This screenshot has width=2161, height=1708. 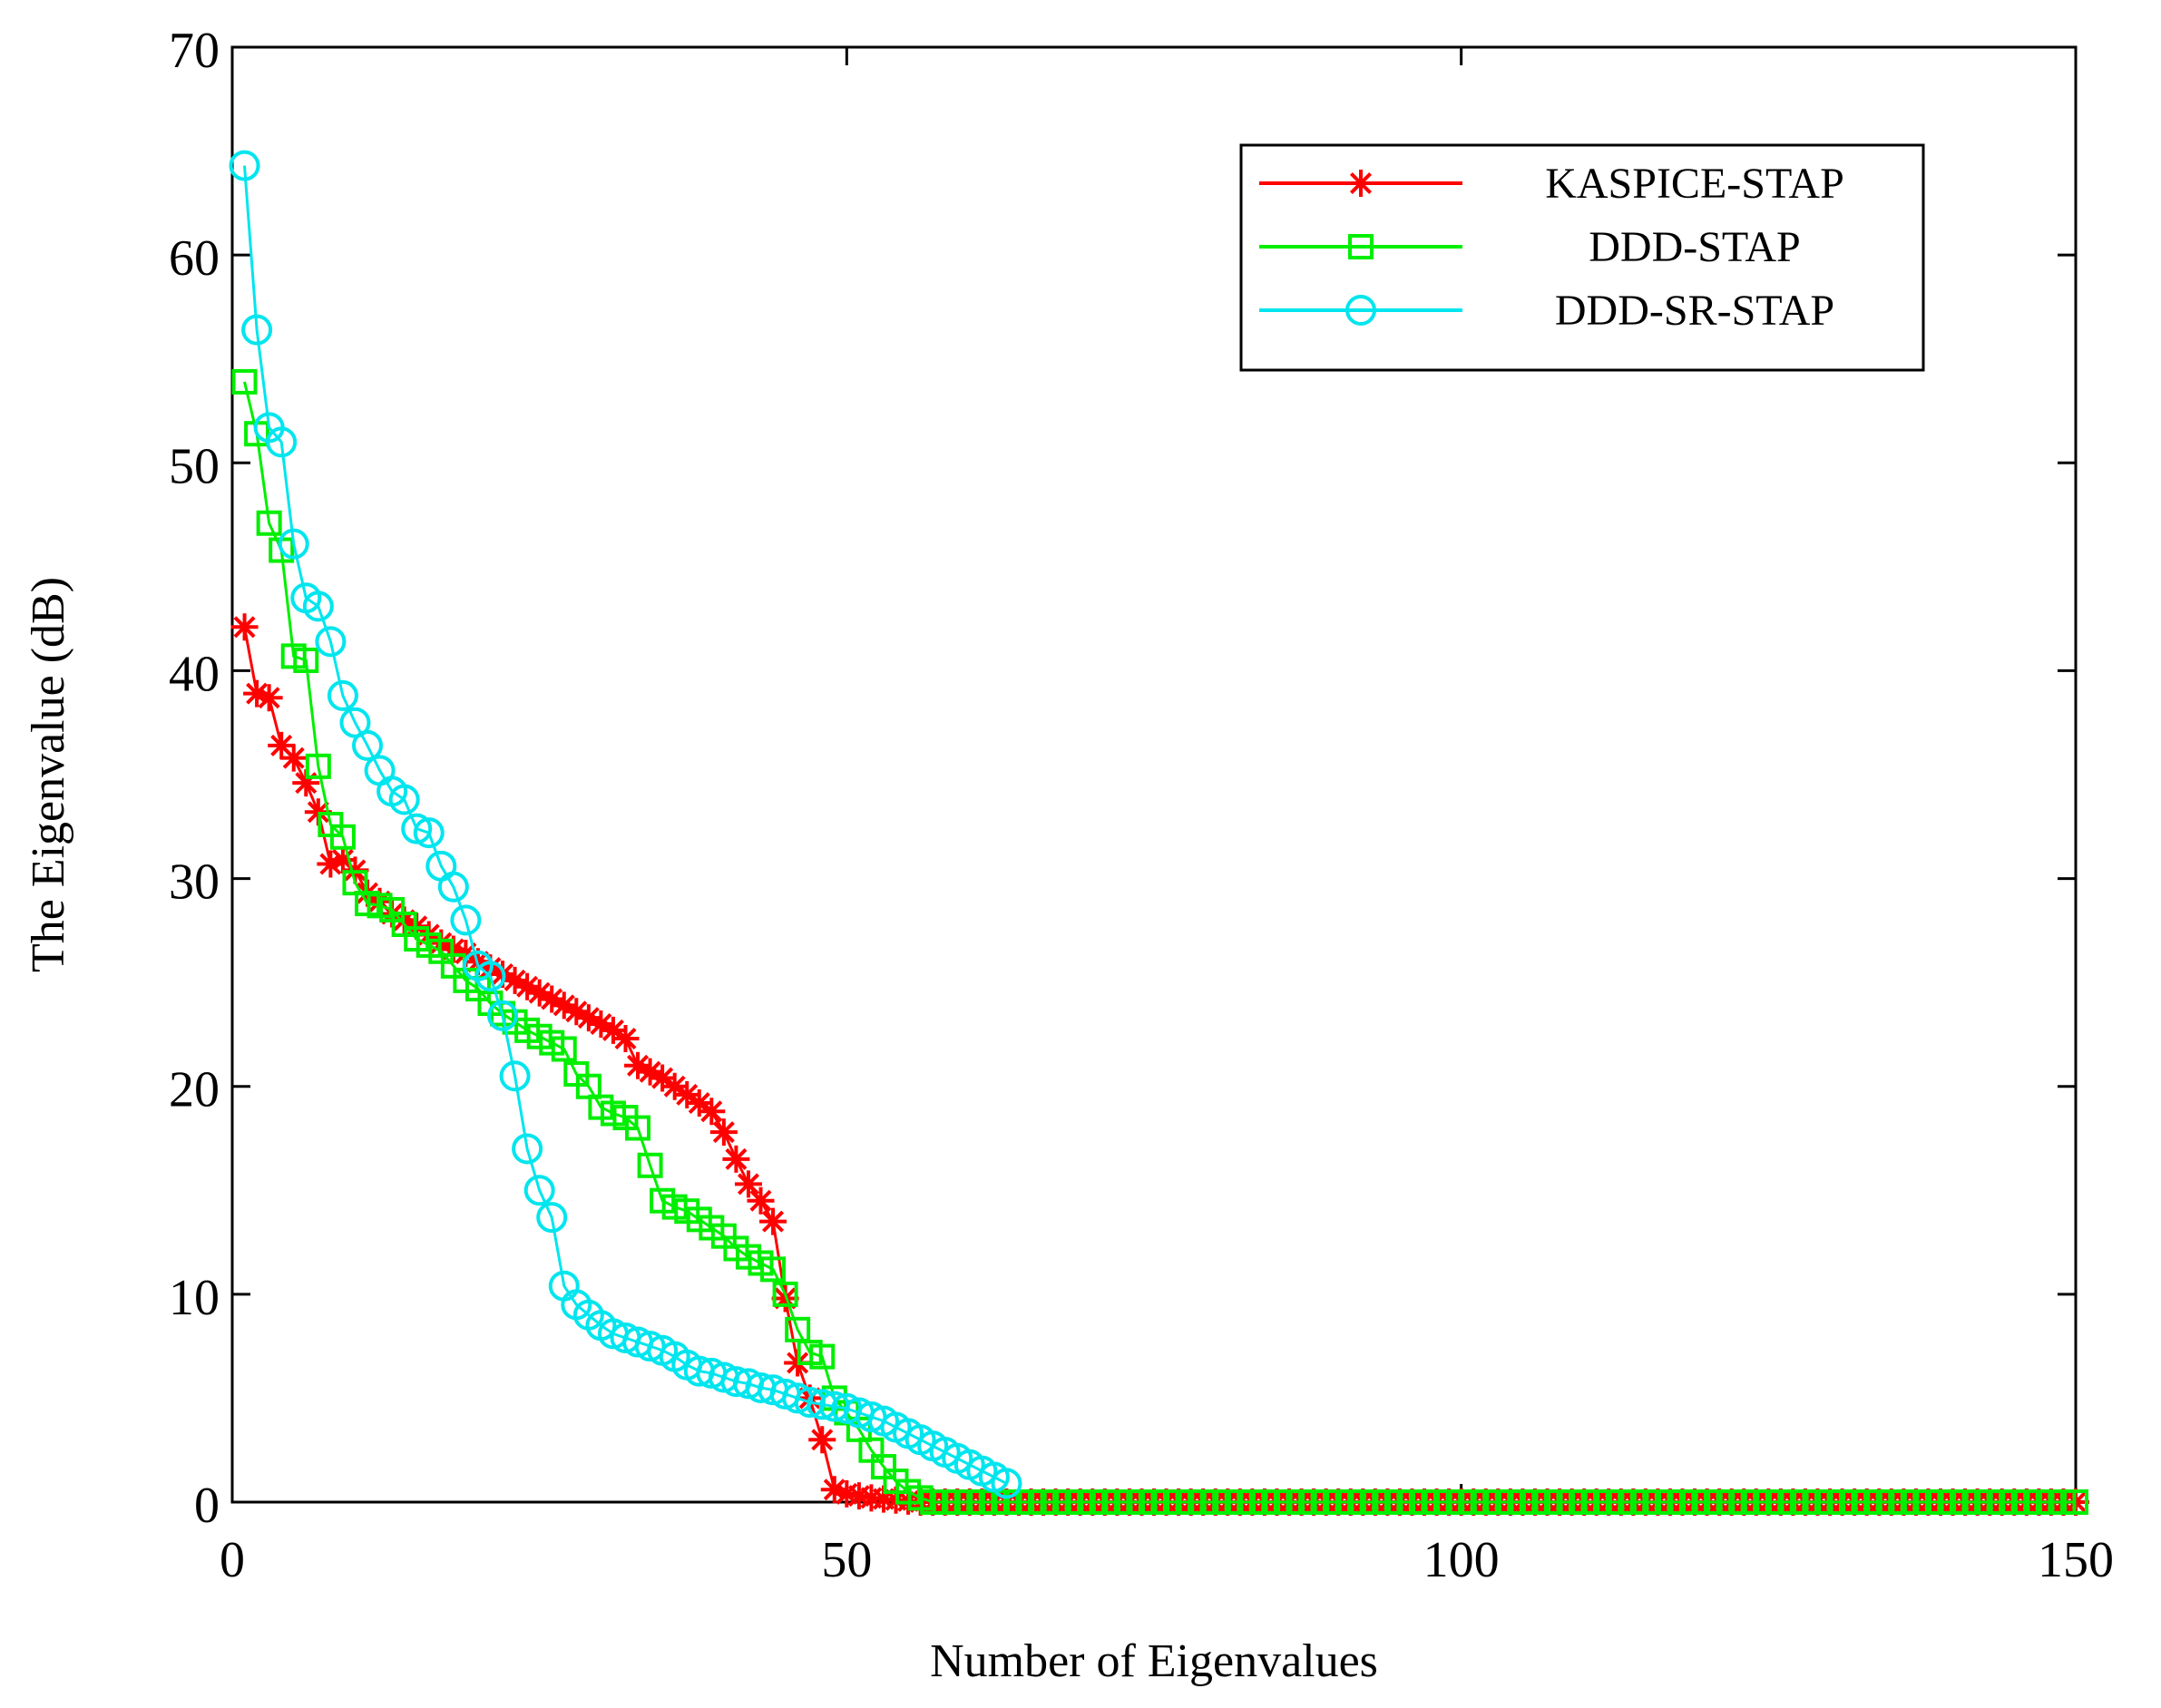 What do you see at coordinates (1694, 311) in the screenshot?
I see `legend-label-ddd-sr-stap: DDD-SR-STAP` at bounding box center [1694, 311].